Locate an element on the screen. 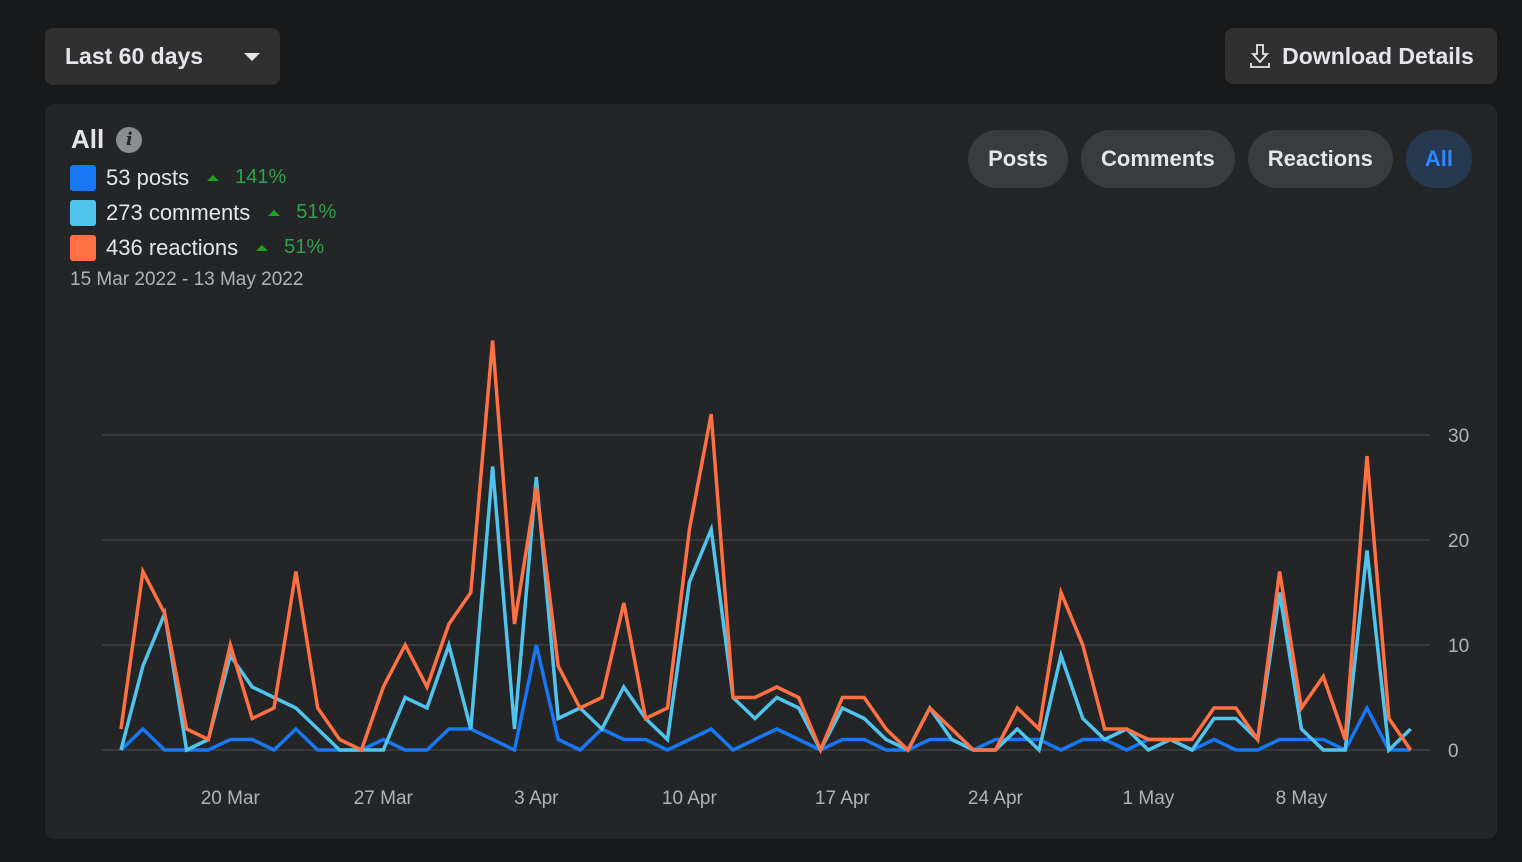  info-icon: i is located at coordinates (129, 139).